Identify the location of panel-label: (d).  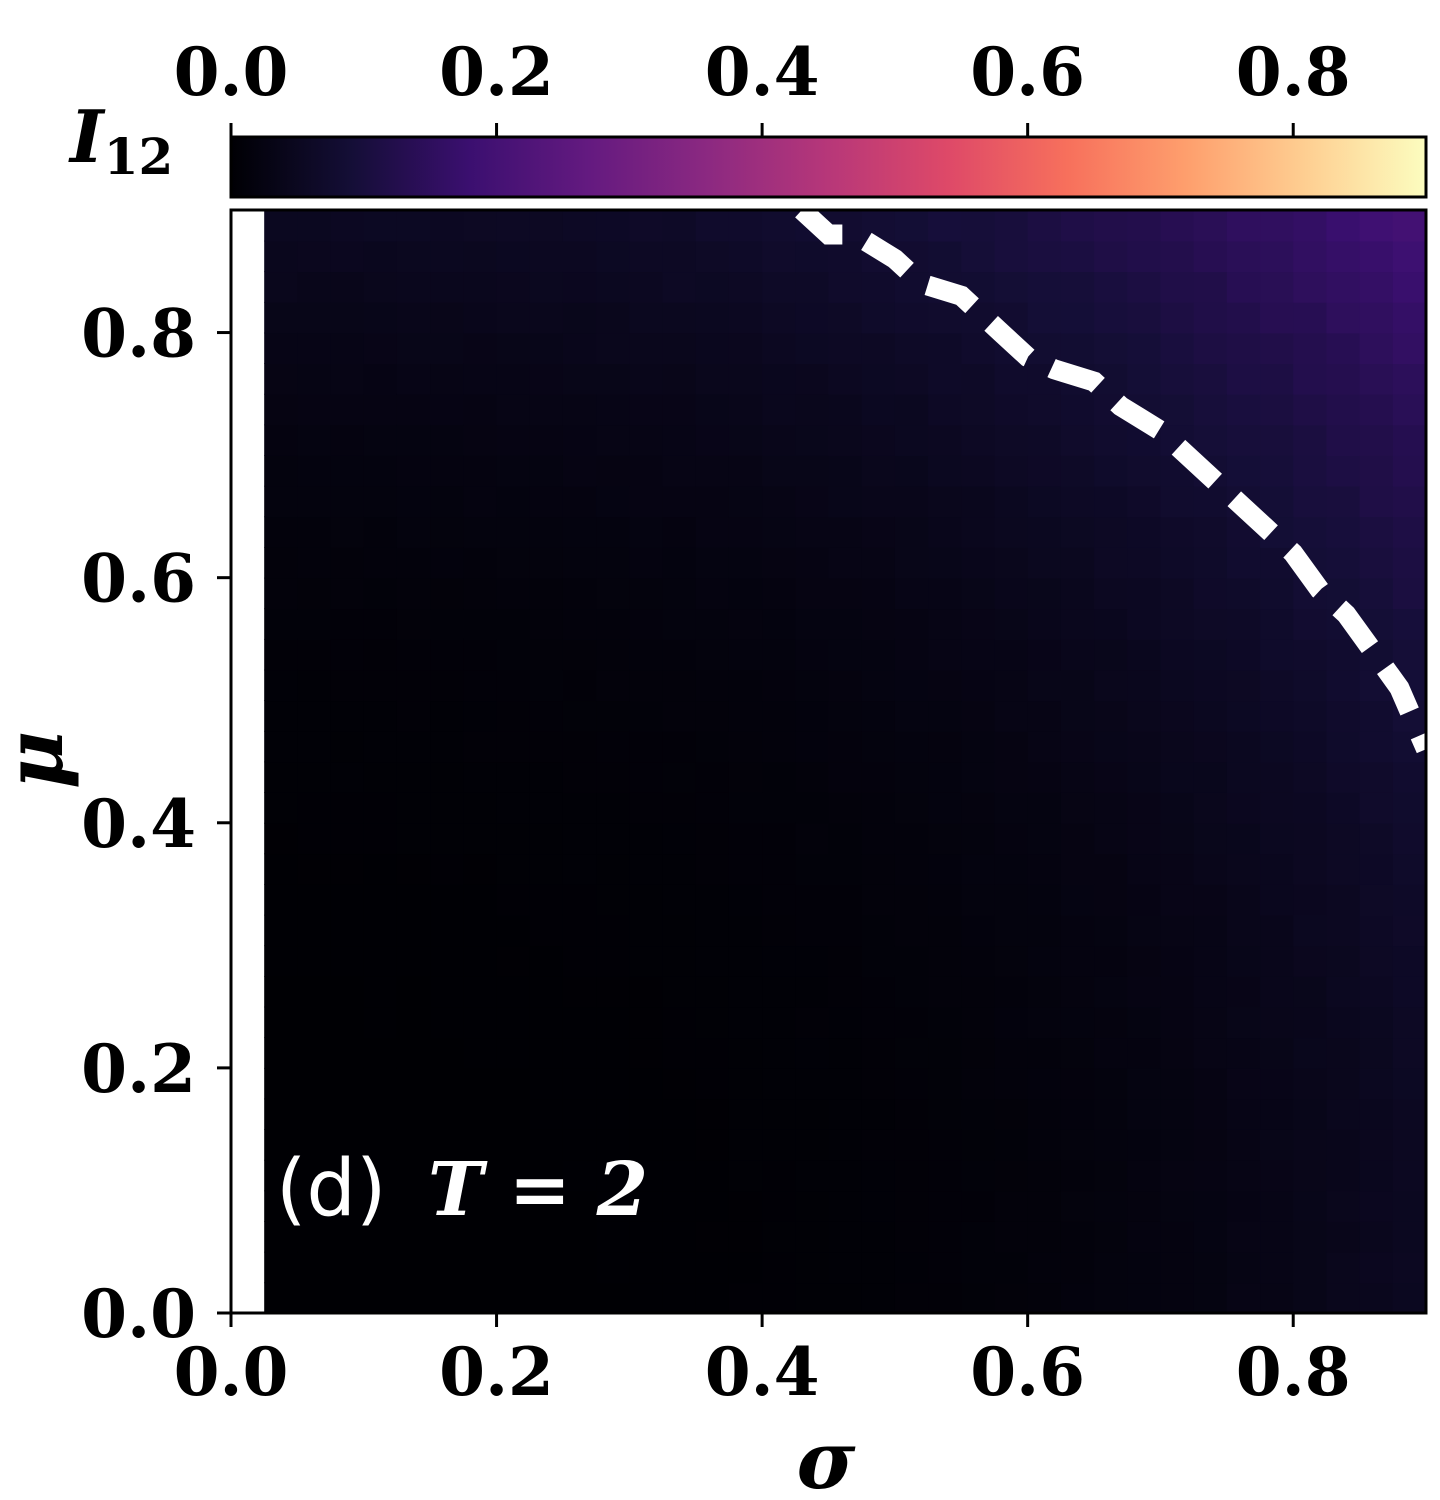
(331, 1189).